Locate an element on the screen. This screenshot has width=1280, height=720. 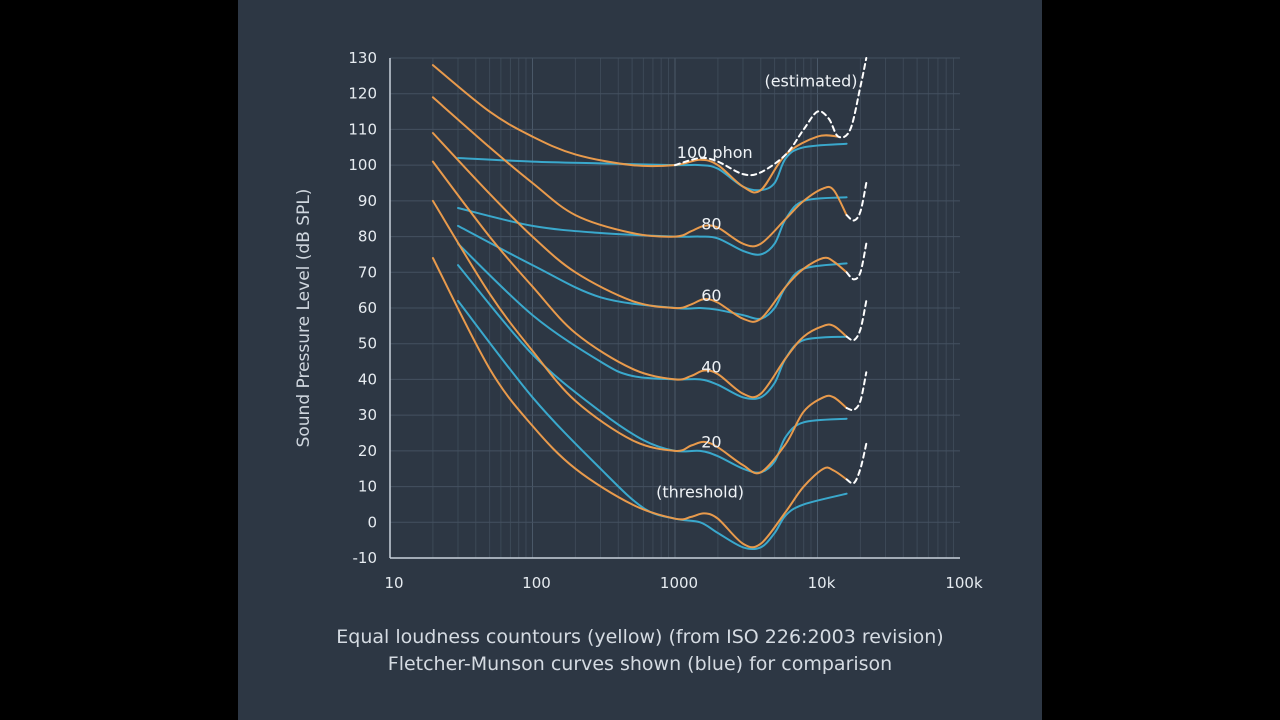
curve-annotation: 60 is located at coordinates (711, 295).